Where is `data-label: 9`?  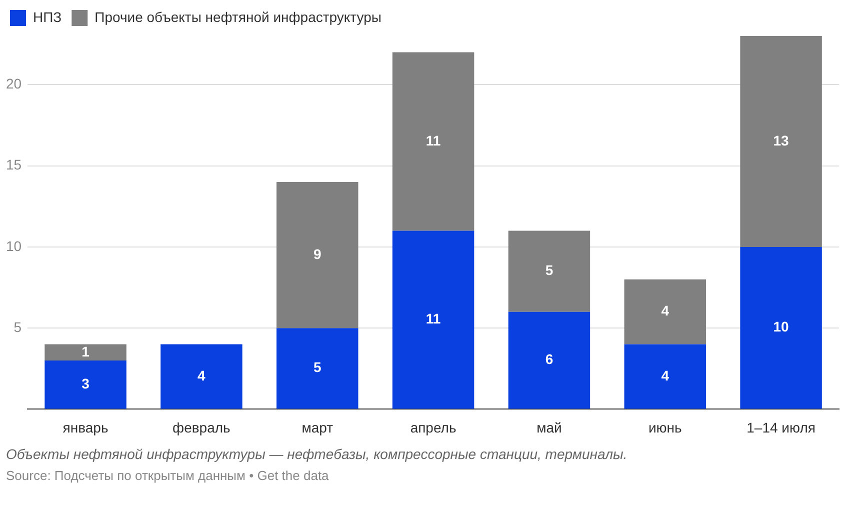
data-label: 9 is located at coordinates (317, 254).